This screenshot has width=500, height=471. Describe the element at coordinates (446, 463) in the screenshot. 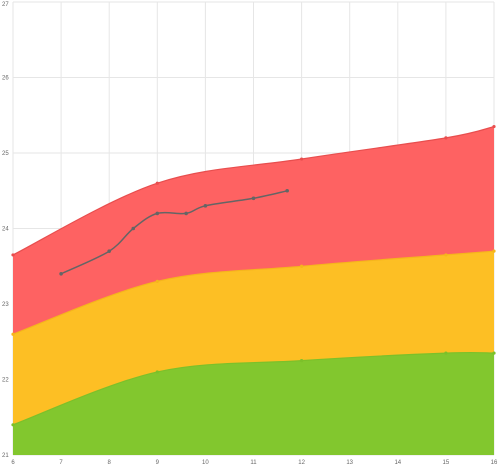

I see `x-tick-label: 15` at that location.